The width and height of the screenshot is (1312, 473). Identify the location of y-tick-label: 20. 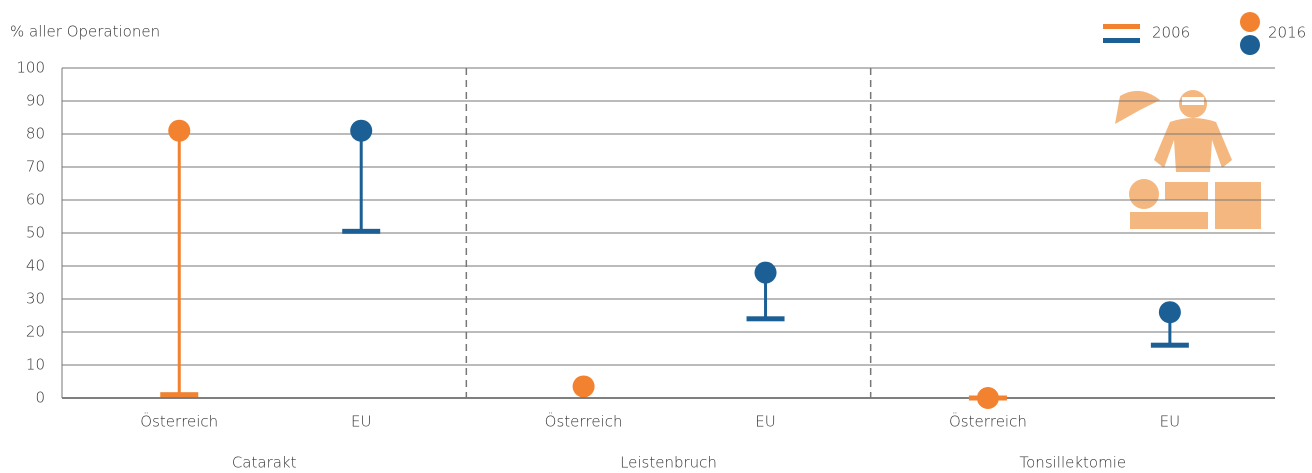
(35, 332).